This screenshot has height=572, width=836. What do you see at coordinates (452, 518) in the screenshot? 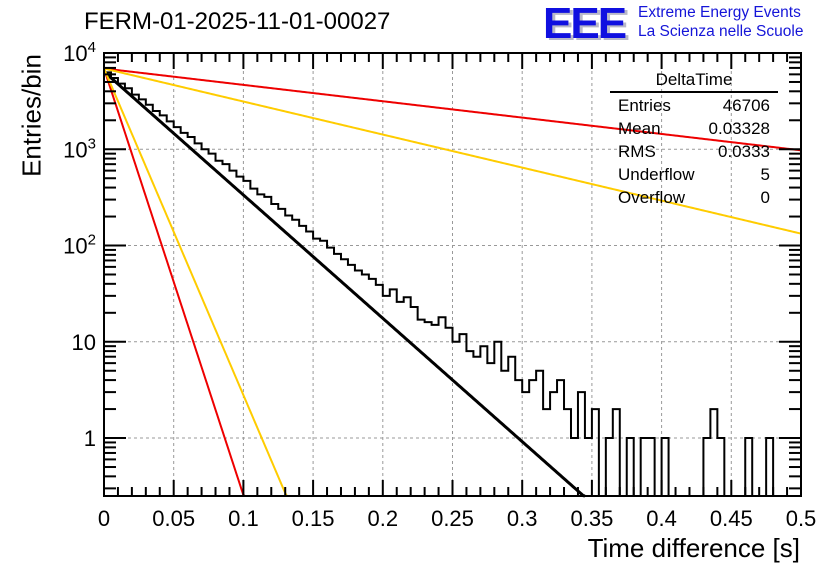
I see `x-tick-label: 0.25` at bounding box center [452, 518].